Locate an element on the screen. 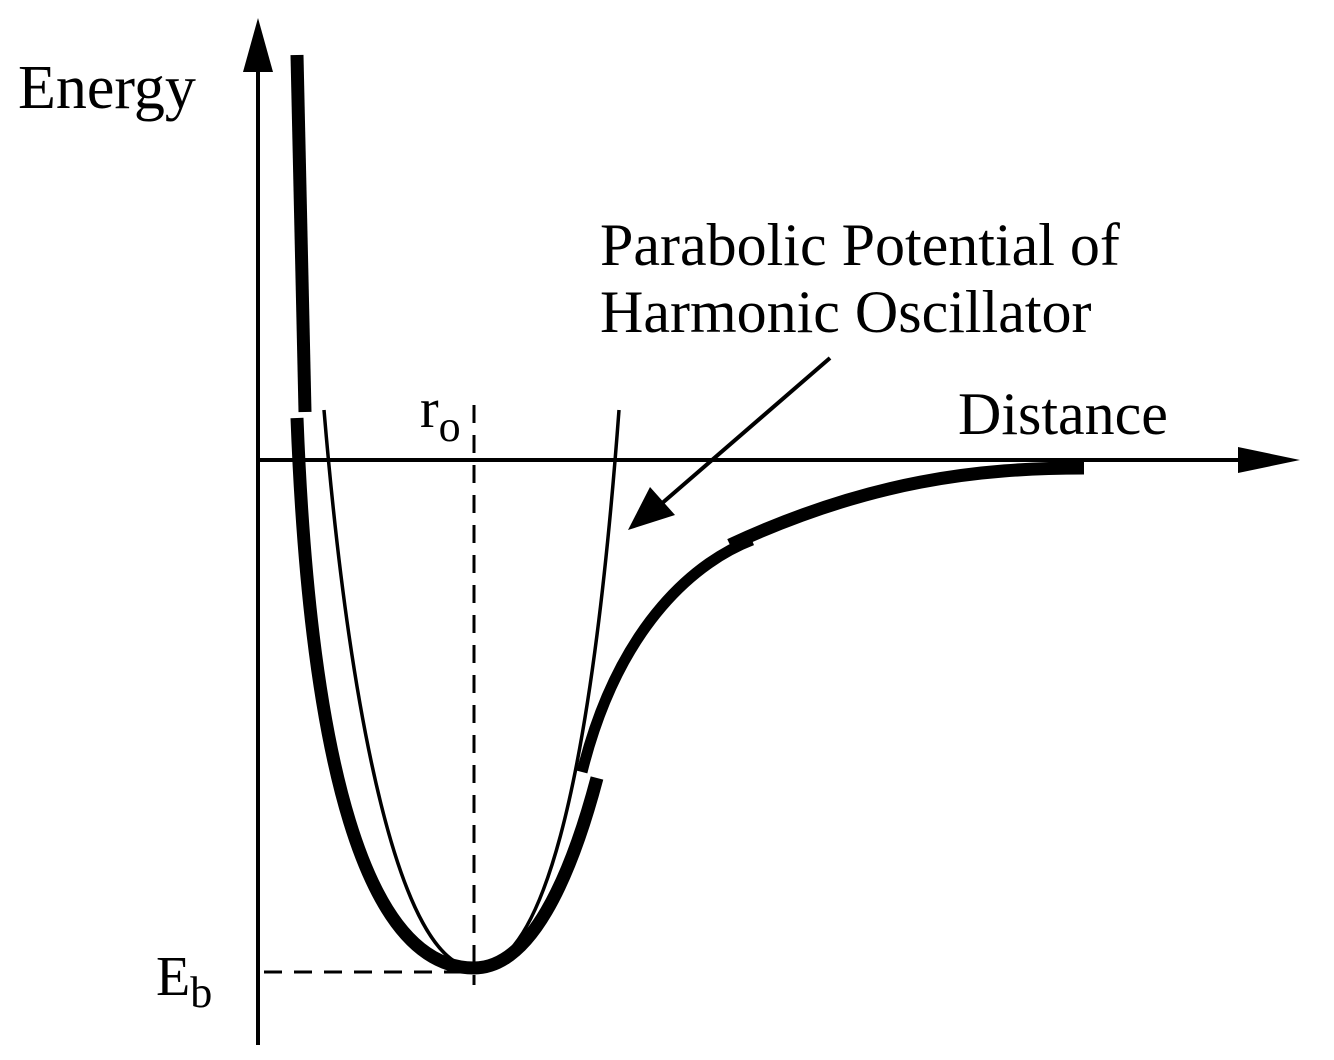 The image size is (1334, 1060). potential-curve-asymptote is located at coordinates (906, 506).